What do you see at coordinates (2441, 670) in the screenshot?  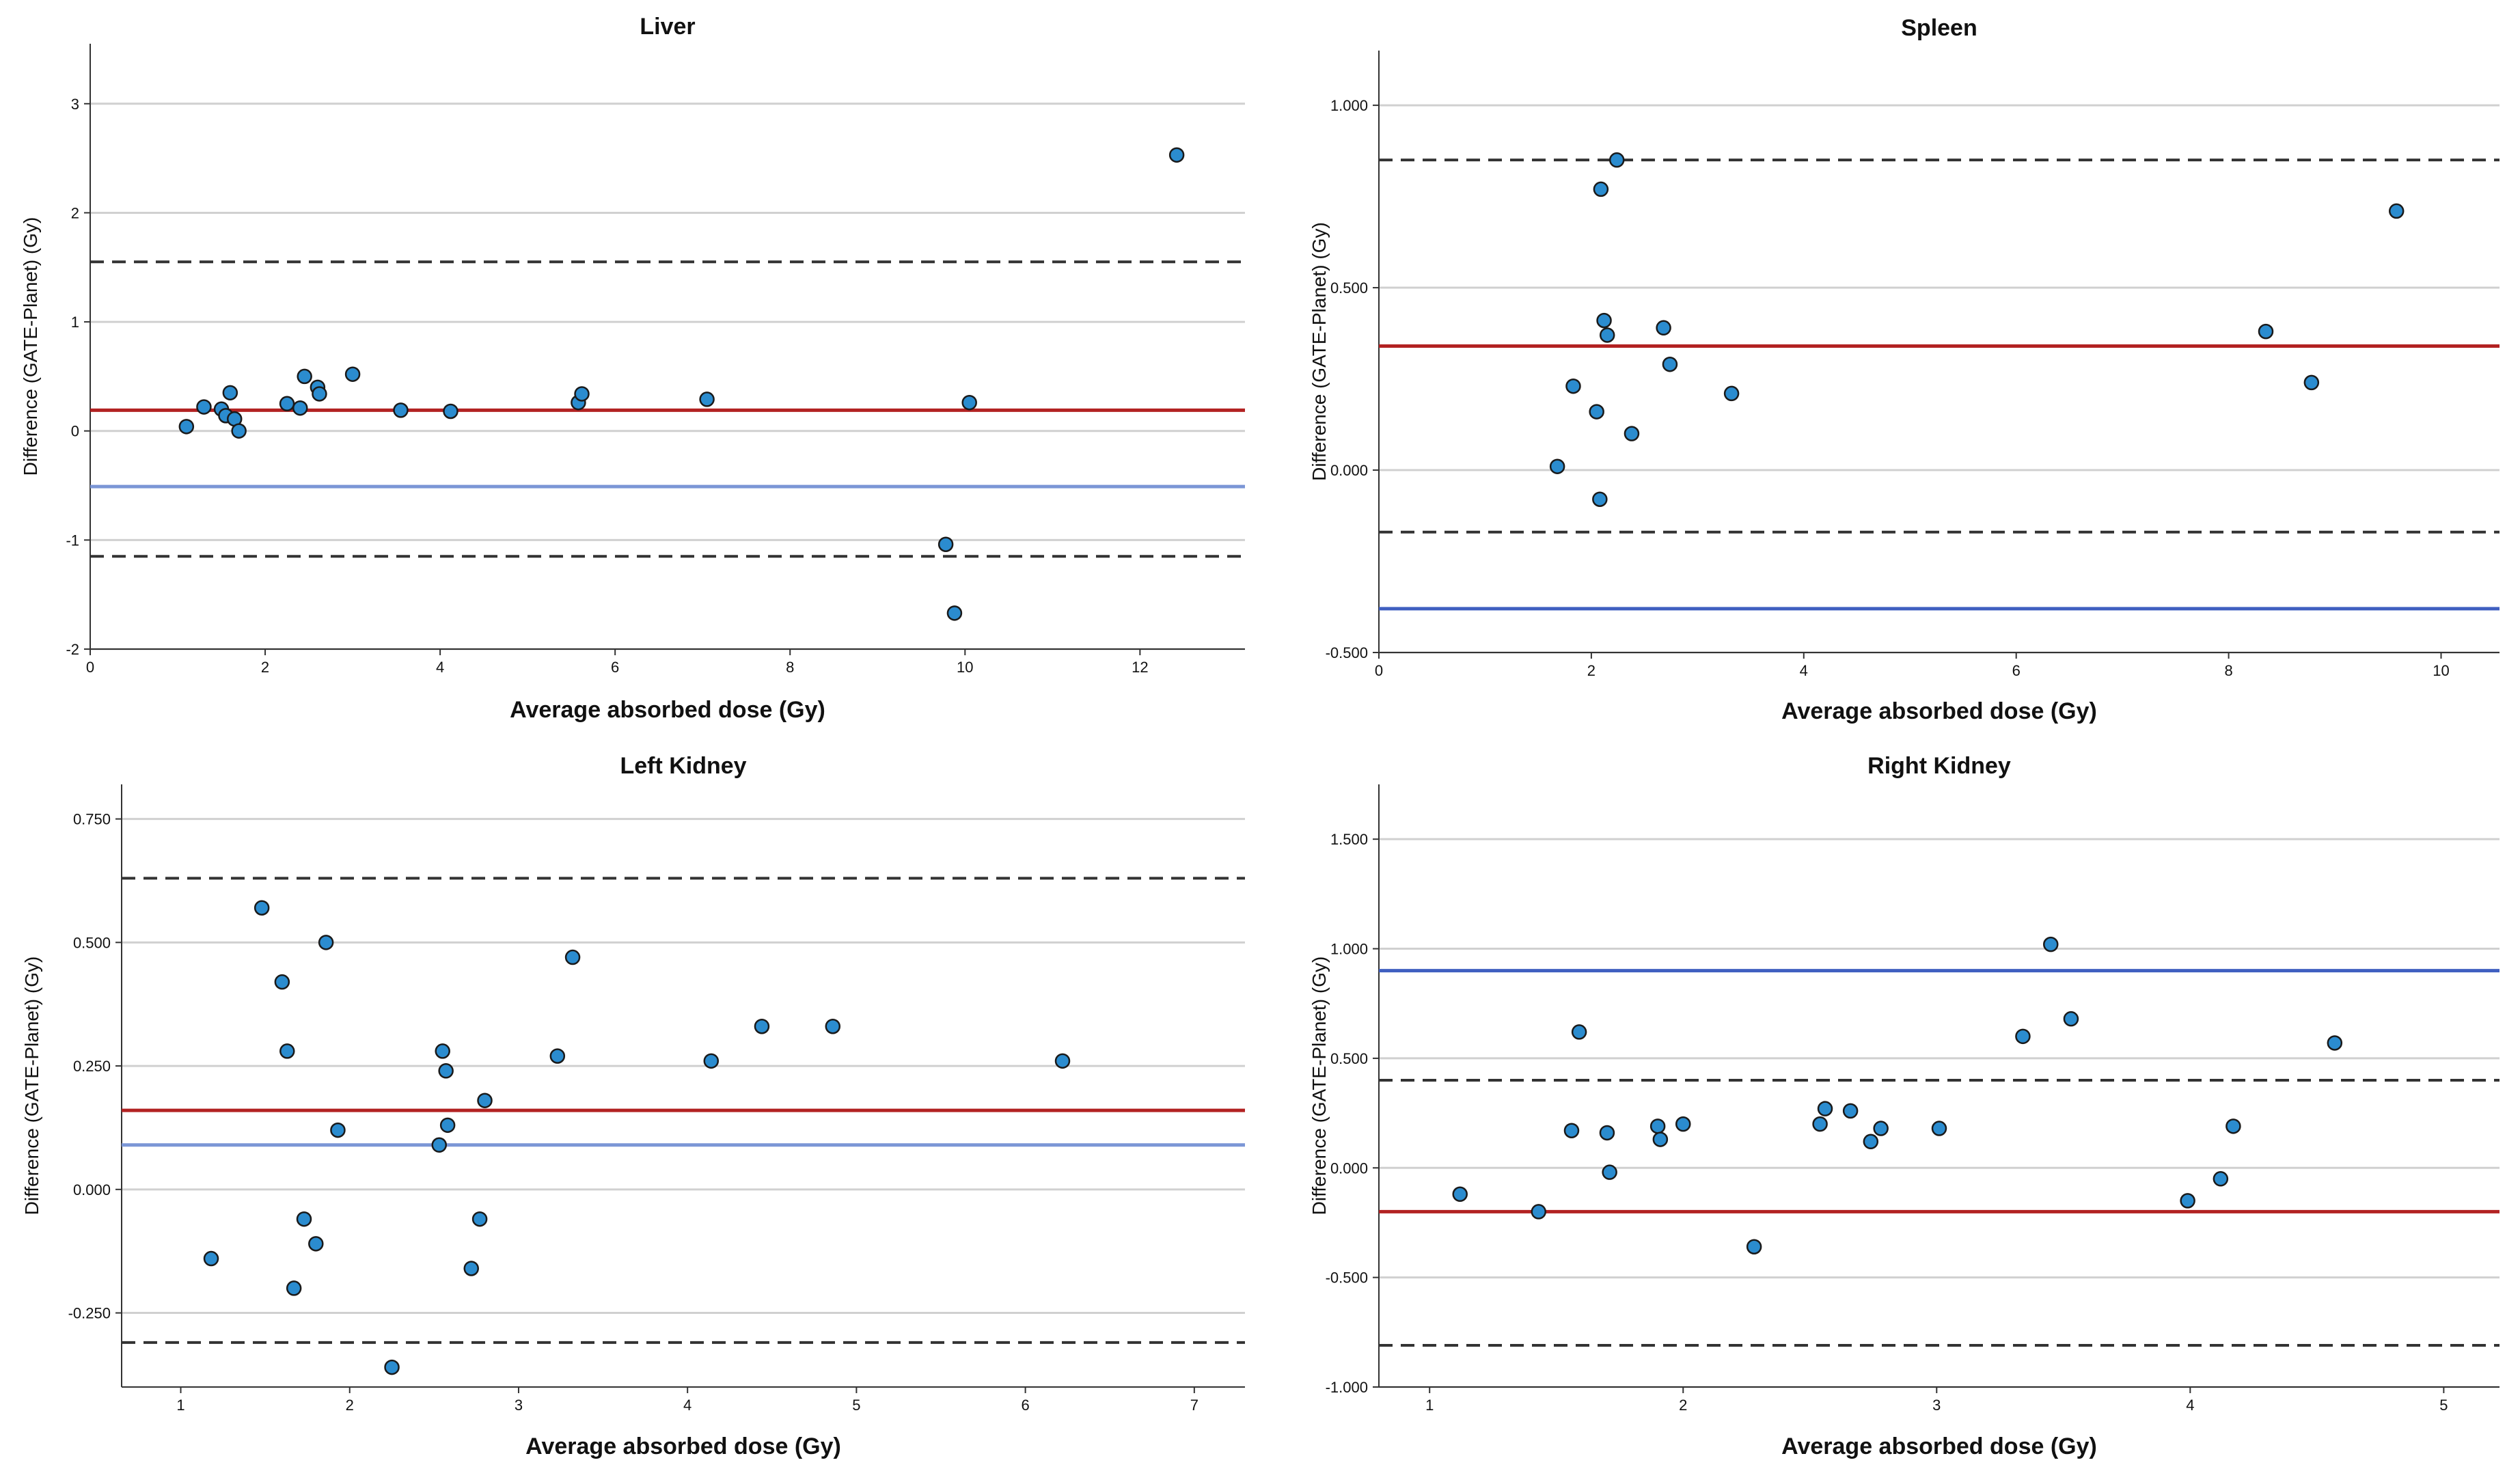 I see `x-tick-label: 10` at bounding box center [2441, 670].